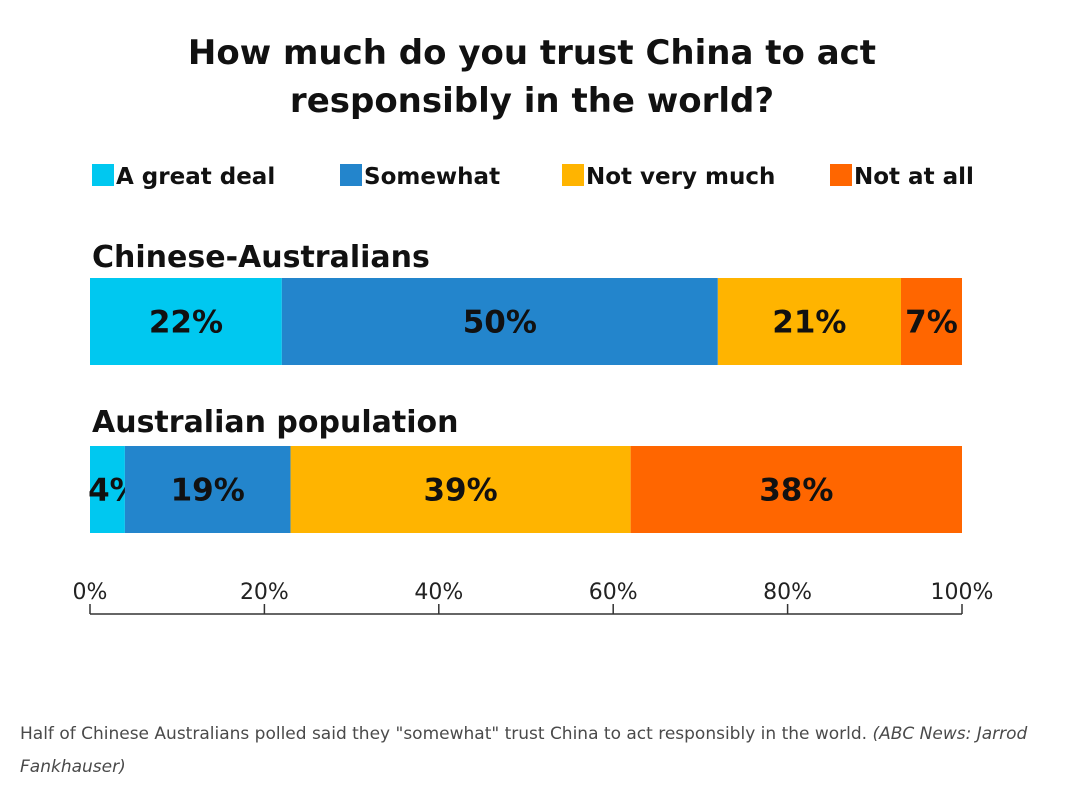 The height and width of the screenshot is (804, 1080). Describe the element at coordinates (533, 597) in the screenshot. I see `x-axis: 0% 20% 40% 60% 80% 100%` at that location.